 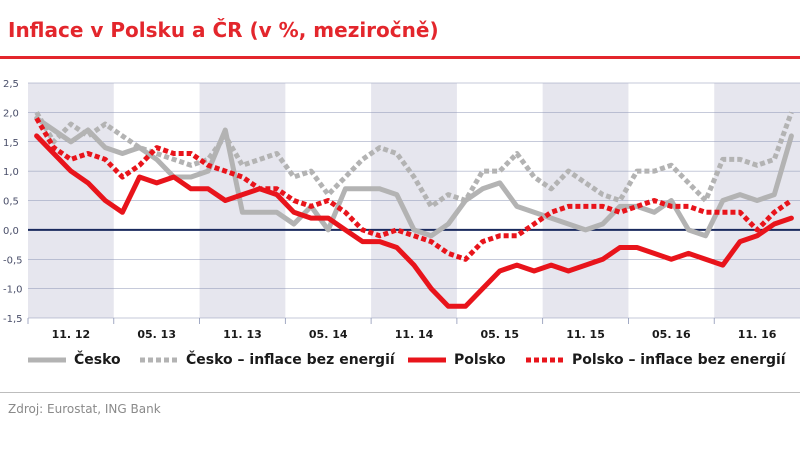 I want to click on footer-divider, so click(x=400, y=392).